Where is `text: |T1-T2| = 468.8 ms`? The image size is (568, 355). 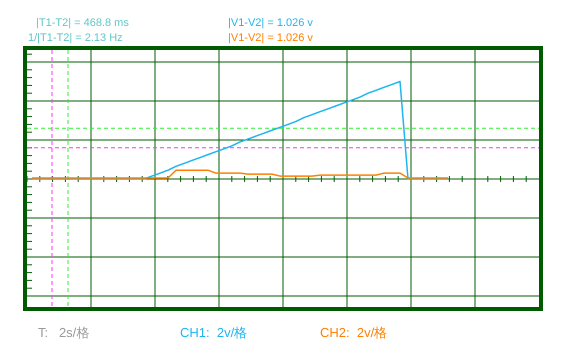 text: |T1-T2| = 468.8 ms is located at coordinates (83, 23).